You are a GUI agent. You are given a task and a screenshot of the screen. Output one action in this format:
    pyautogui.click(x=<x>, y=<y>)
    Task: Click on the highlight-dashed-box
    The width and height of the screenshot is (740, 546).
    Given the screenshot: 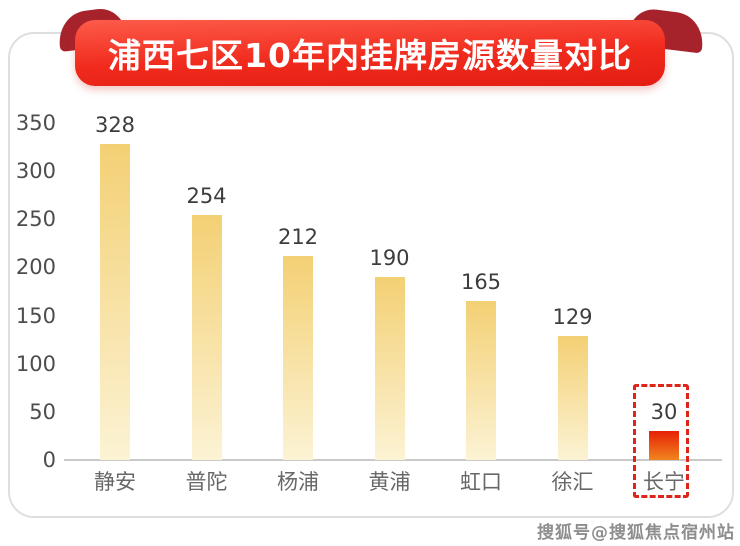 What is the action you would take?
    pyautogui.click(x=661, y=441)
    